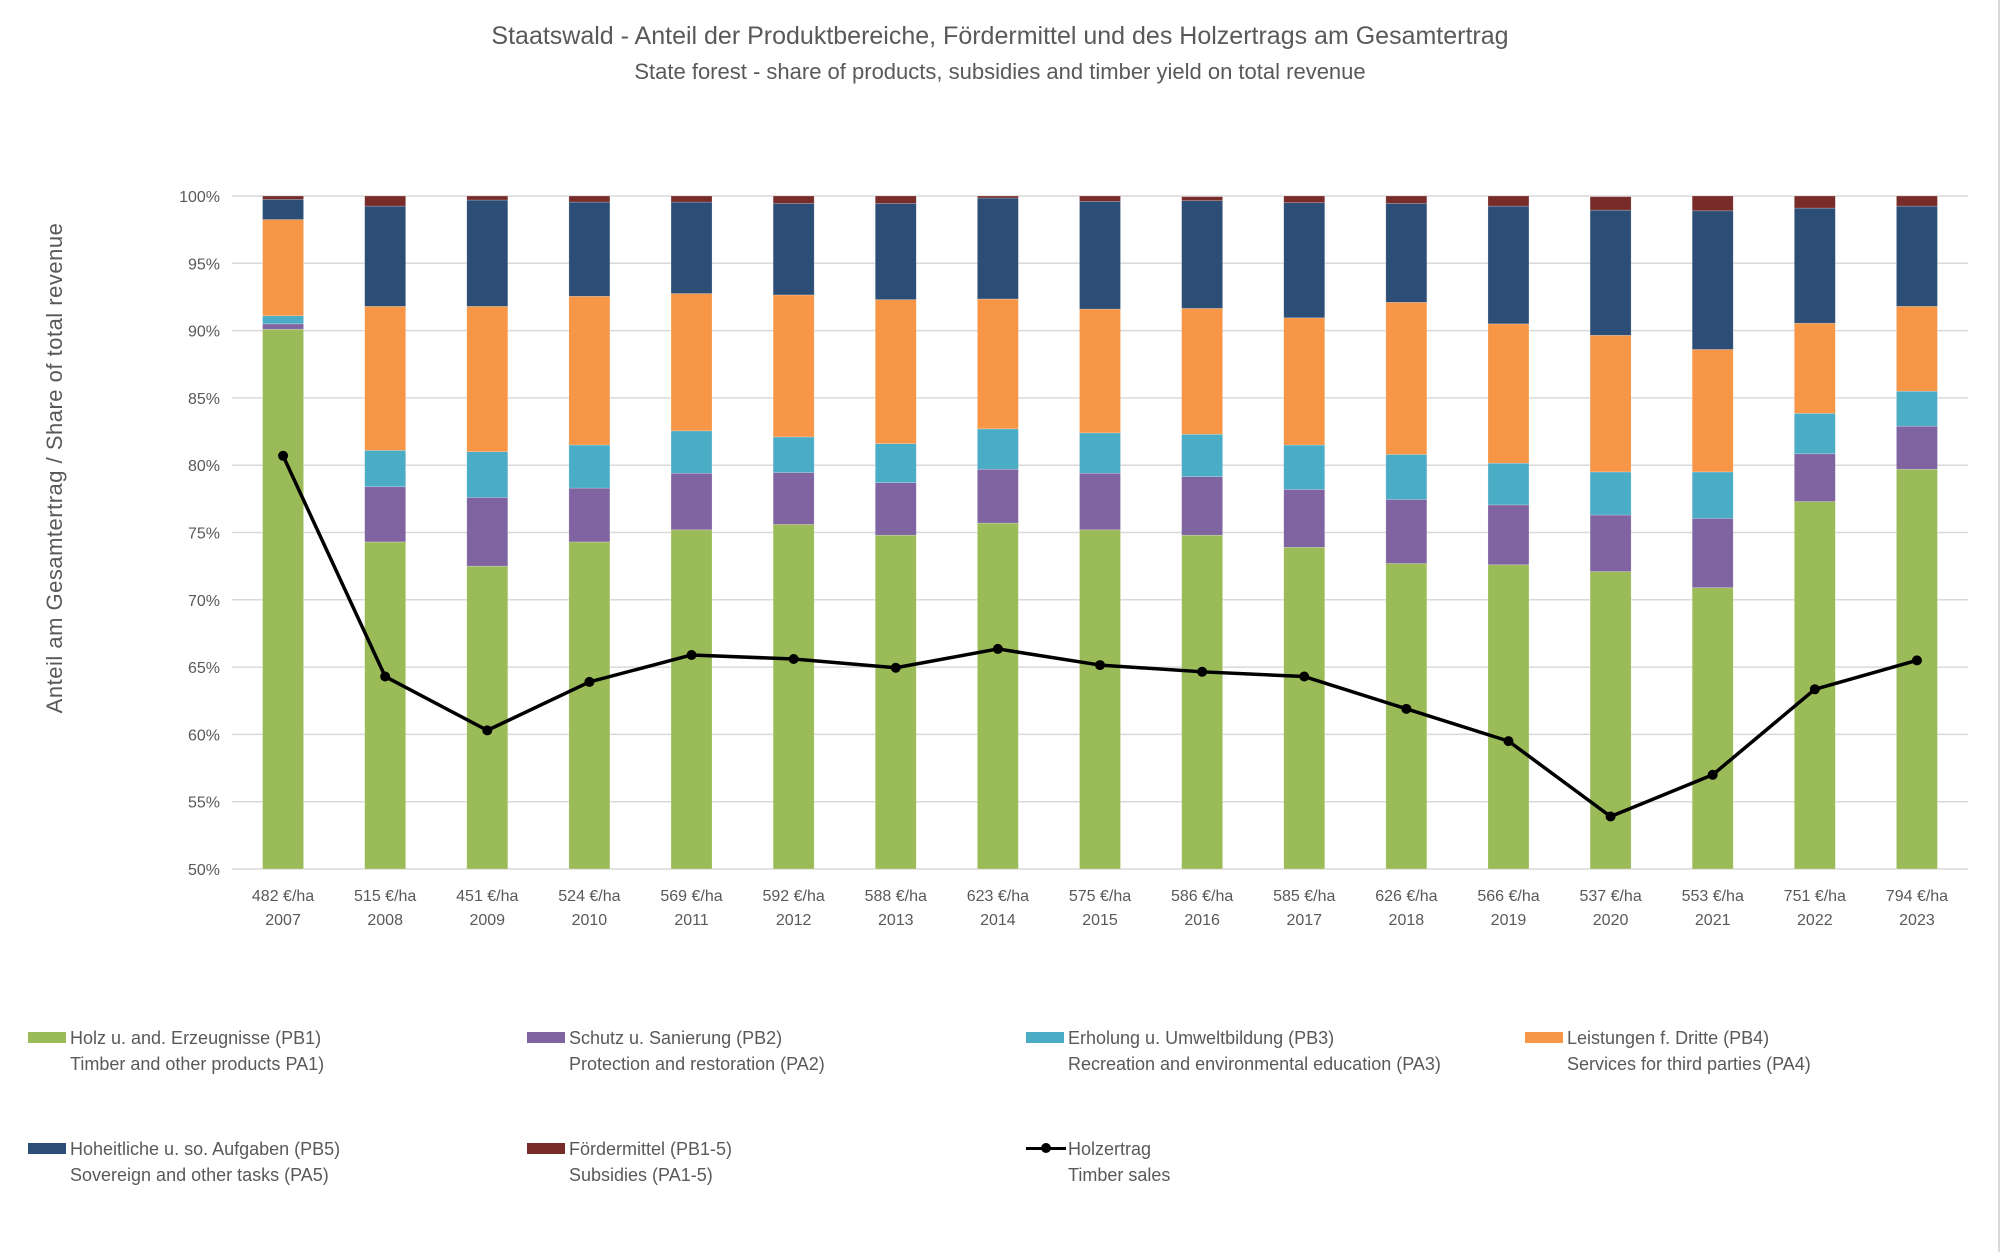 The image size is (2000, 1252). What do you see at coordinates (641, 1175) in the screenshot?
I see `legend-label-en: Subsidies (PA1-5)` at bounding box center [641, 1175].